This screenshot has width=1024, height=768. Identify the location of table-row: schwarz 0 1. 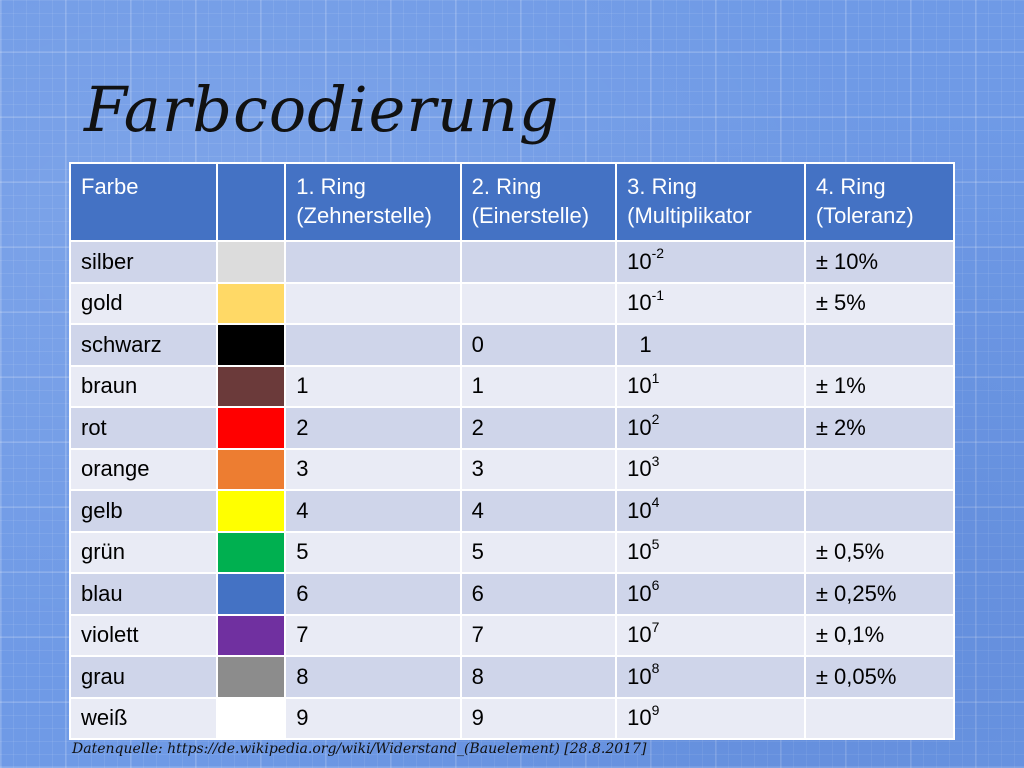
(512, 345).